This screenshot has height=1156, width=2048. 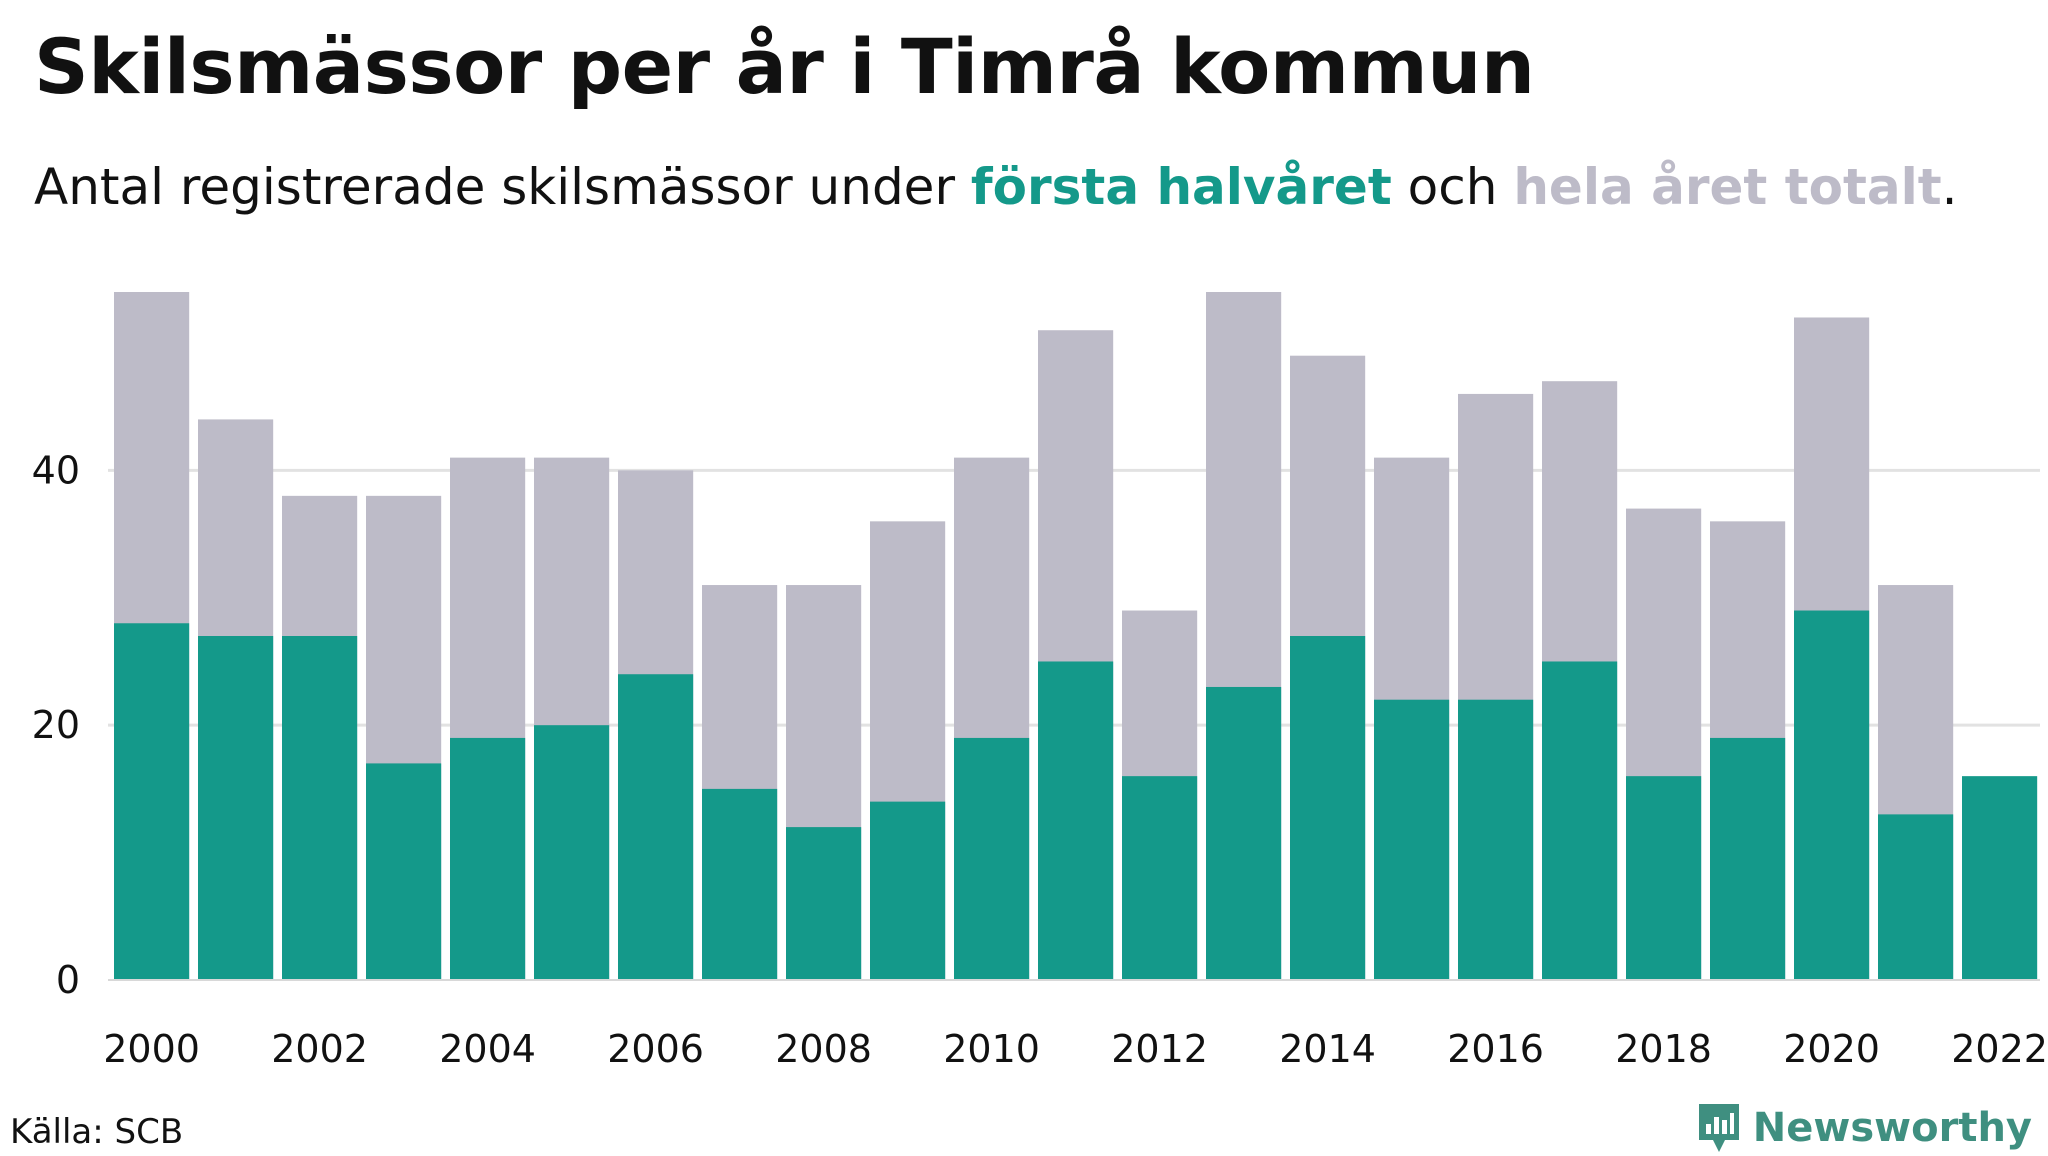 What do you see at coordinates (1916, 897) in the screenshot?
I see `bar-first-half-2021` at bounding box center [1916, 897].